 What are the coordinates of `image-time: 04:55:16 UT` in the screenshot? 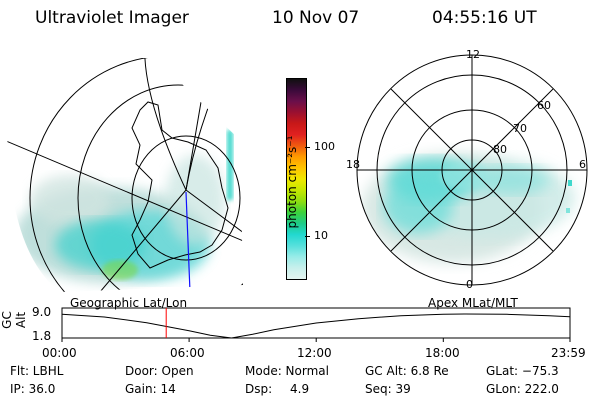 It's located at (484, 18).